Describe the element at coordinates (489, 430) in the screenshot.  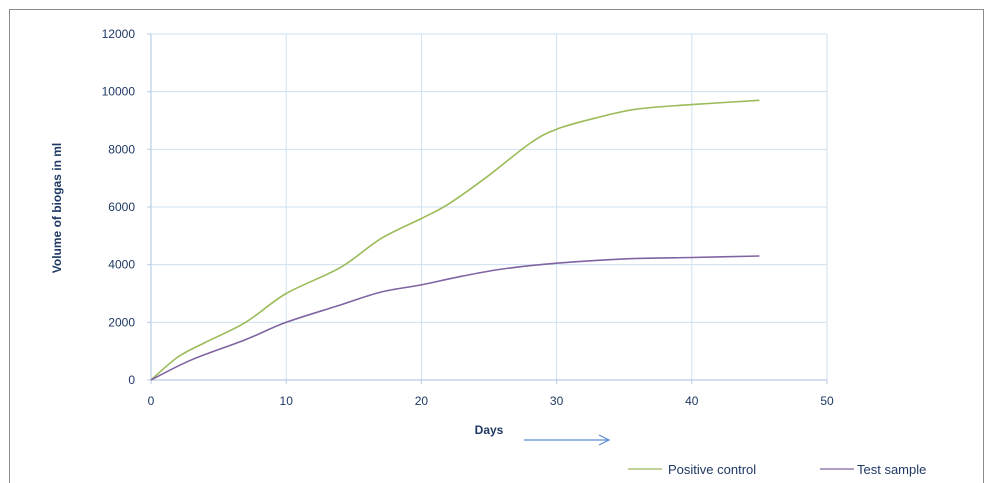
I see `x-axis-title: Days` at that location.